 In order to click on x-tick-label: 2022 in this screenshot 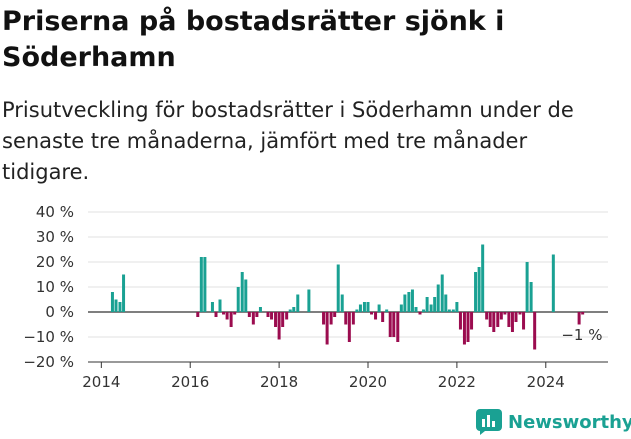, I will do `click(457, 382)`.